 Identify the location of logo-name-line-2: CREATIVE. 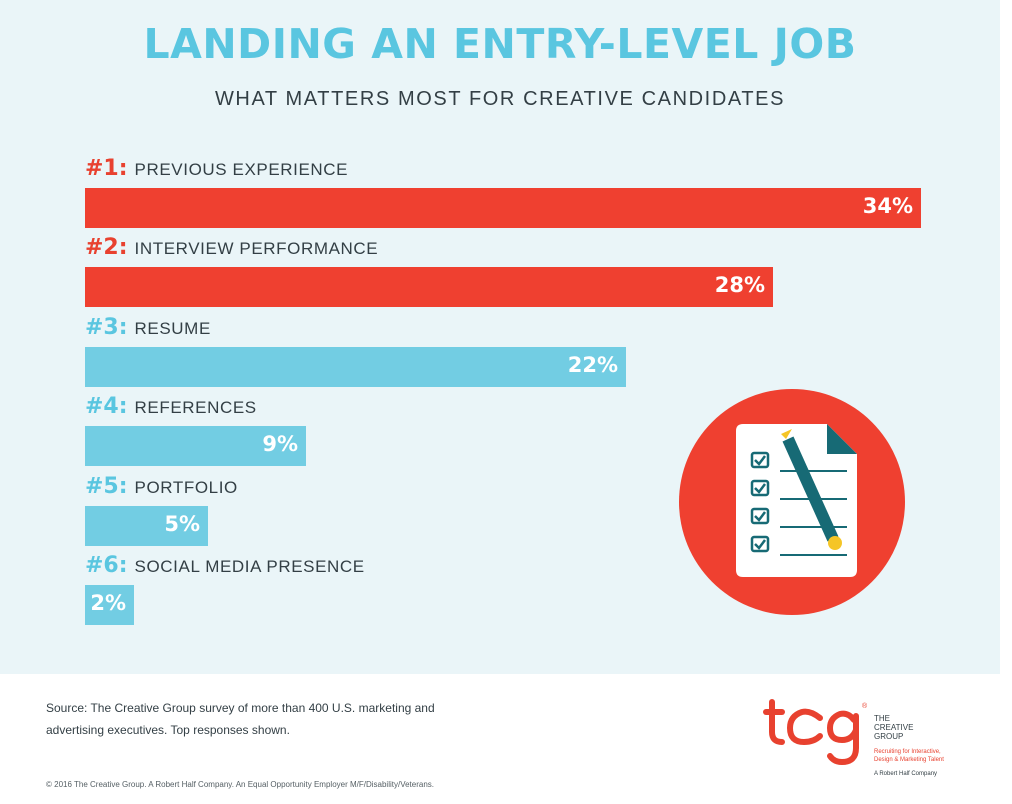
(894, 727).